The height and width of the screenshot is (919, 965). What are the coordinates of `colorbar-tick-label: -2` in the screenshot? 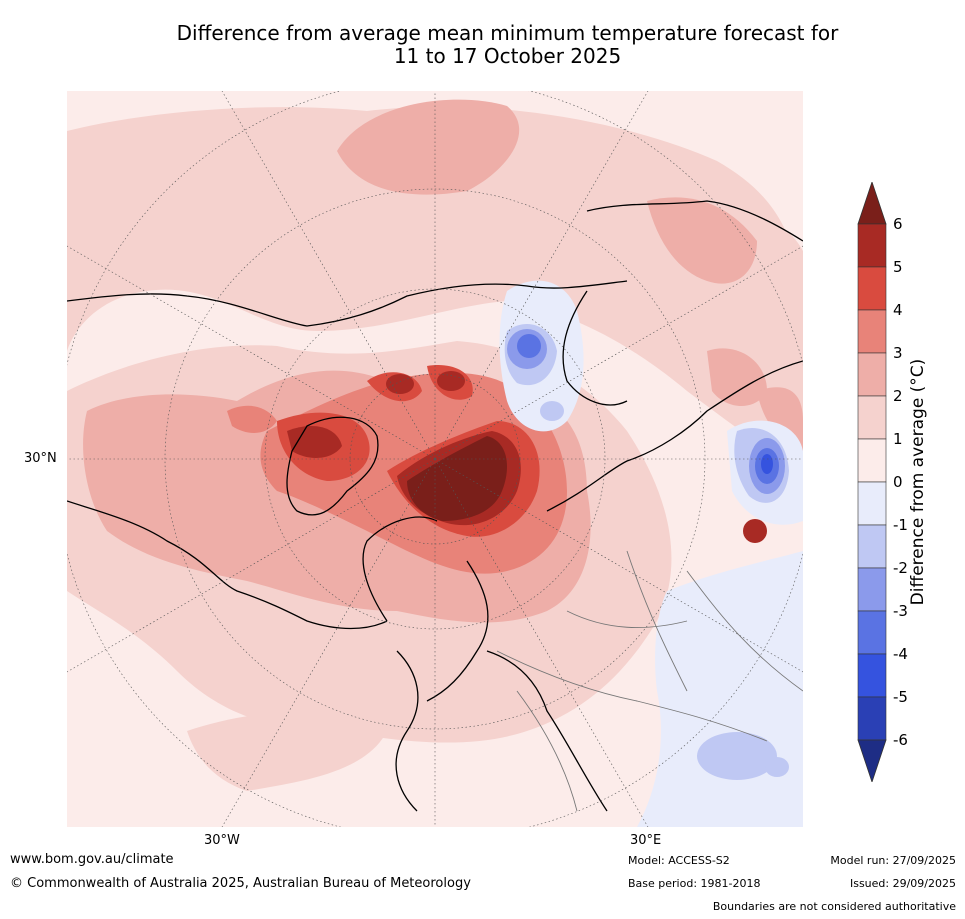 It's located at (900, 568).